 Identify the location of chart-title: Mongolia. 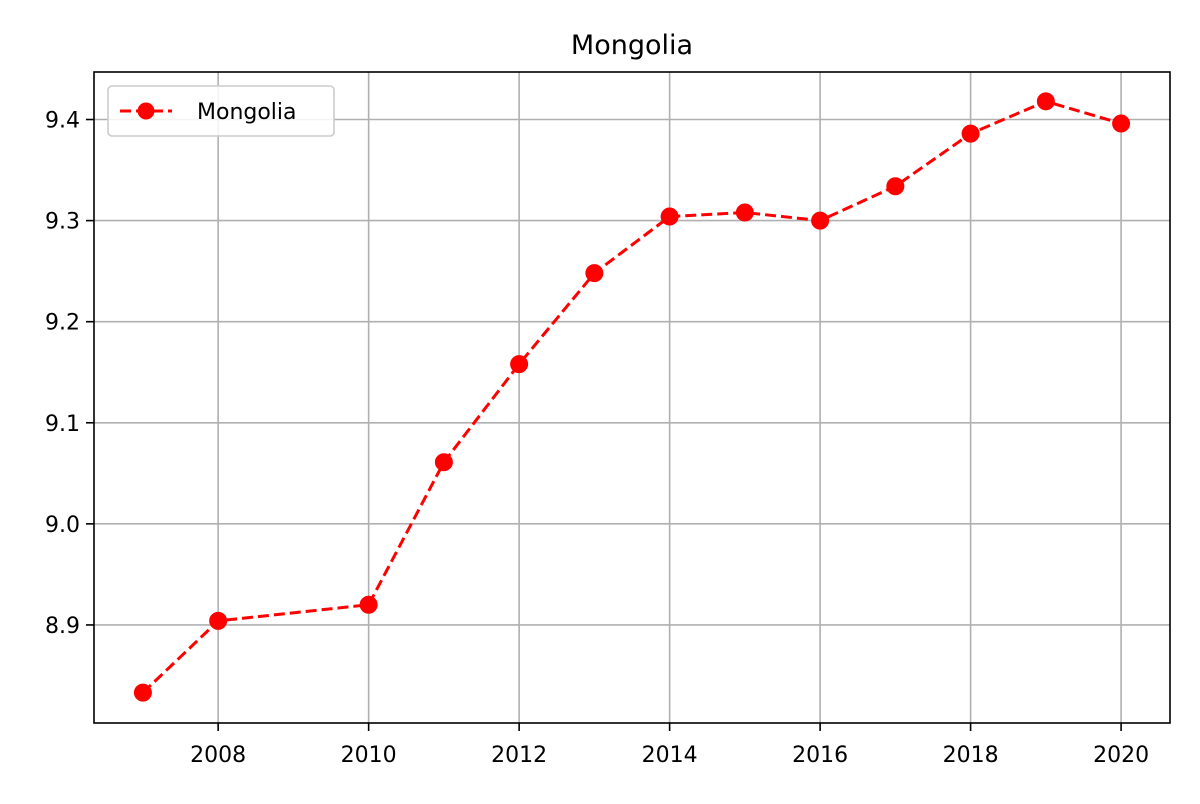
(632, 45).